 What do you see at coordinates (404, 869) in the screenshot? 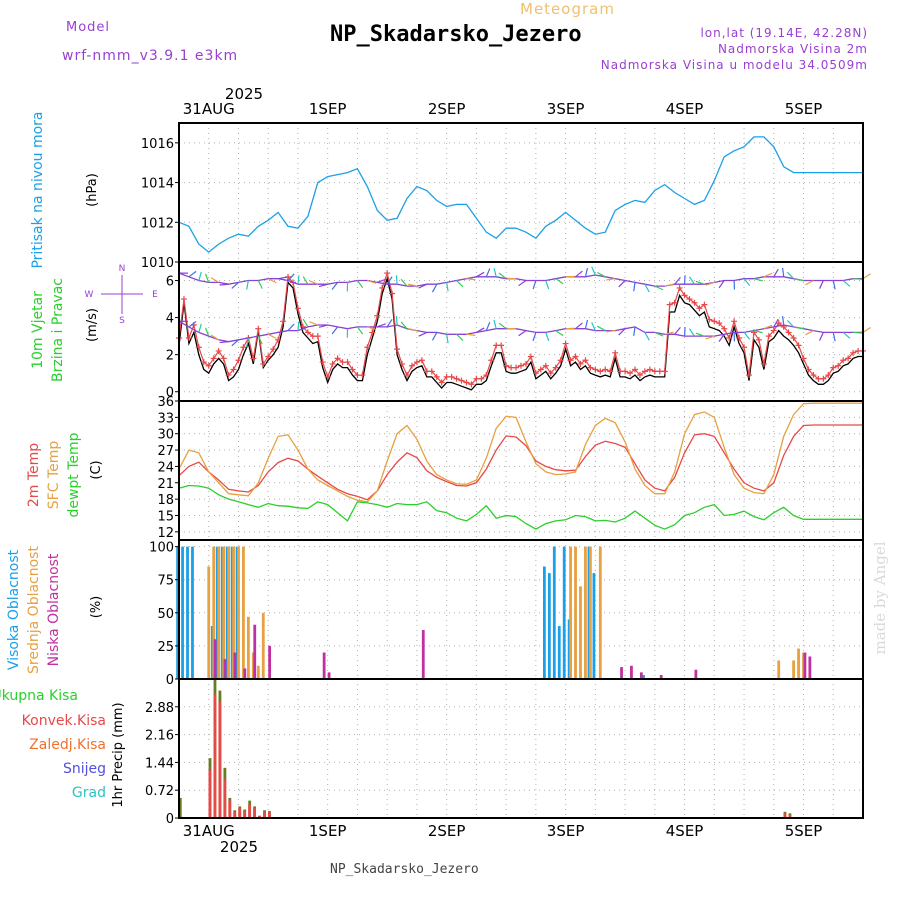
I see `footer-station: NP_Skadarsko_Jezero` at bounding box center [404, 869].